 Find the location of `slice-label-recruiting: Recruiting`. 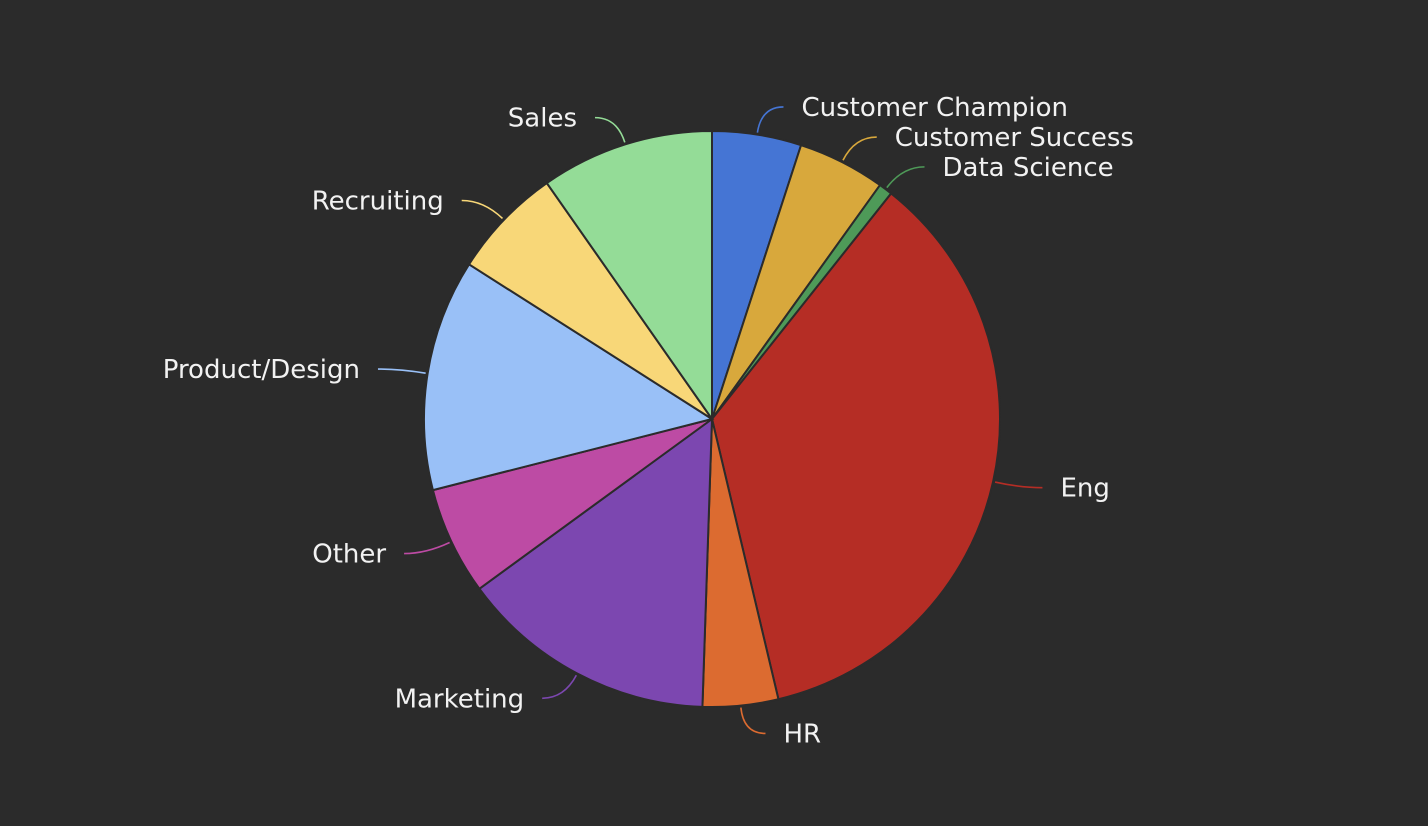

slice-label-recruiting: Recruiting is located at coordinates (378, 202).